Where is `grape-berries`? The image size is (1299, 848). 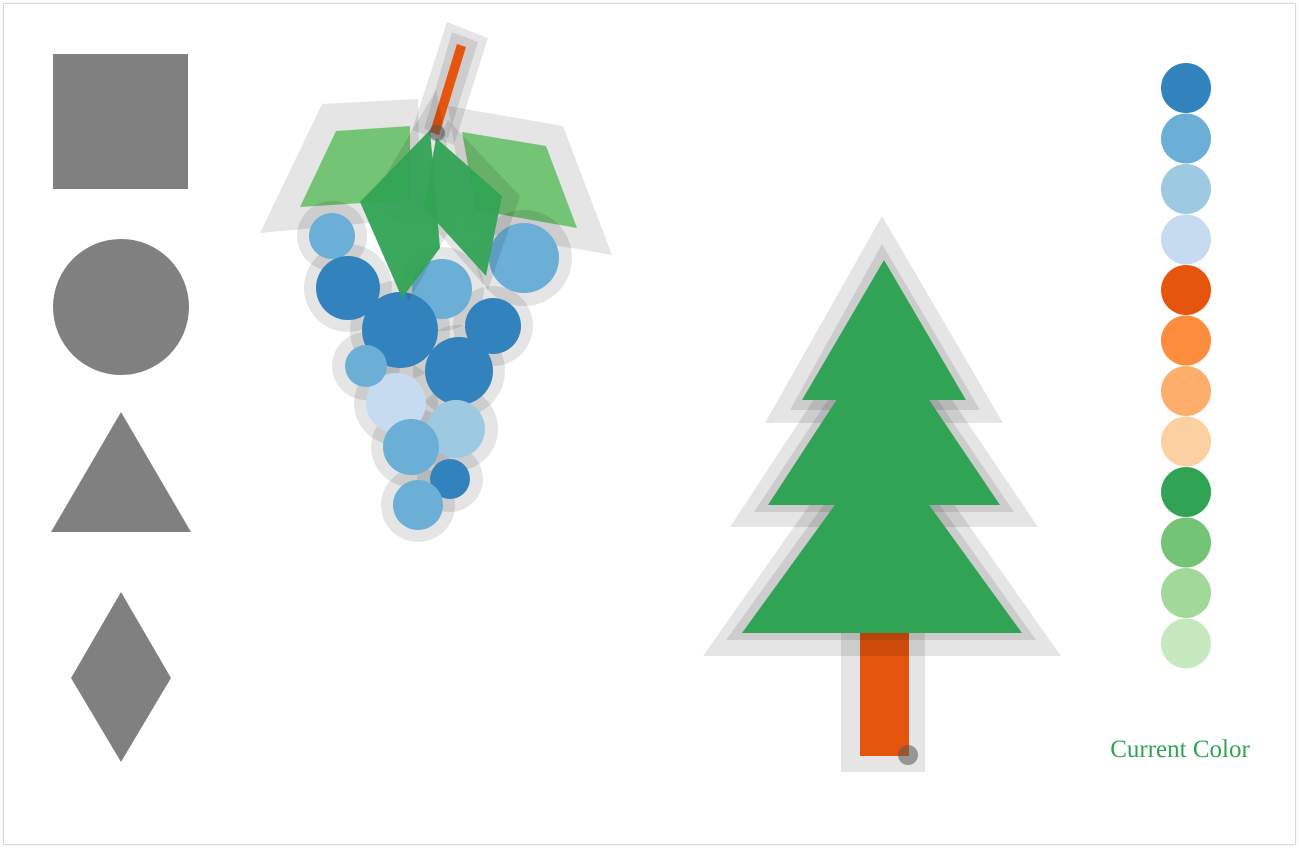 grape-berries is located at coordinates (434, 371).